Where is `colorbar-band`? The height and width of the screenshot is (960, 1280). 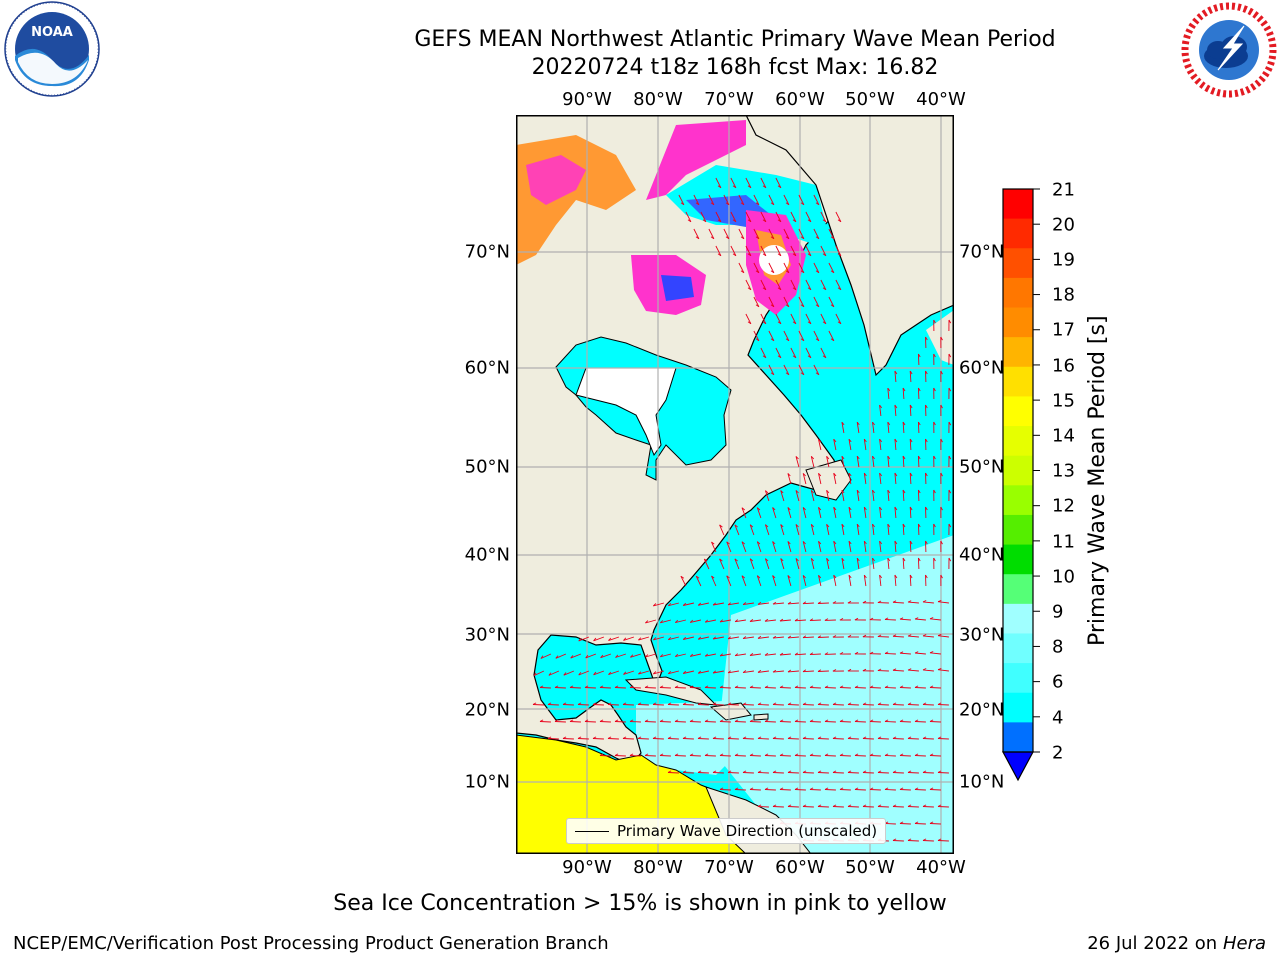 colorbar-band is located at coordinates (1018, 530).